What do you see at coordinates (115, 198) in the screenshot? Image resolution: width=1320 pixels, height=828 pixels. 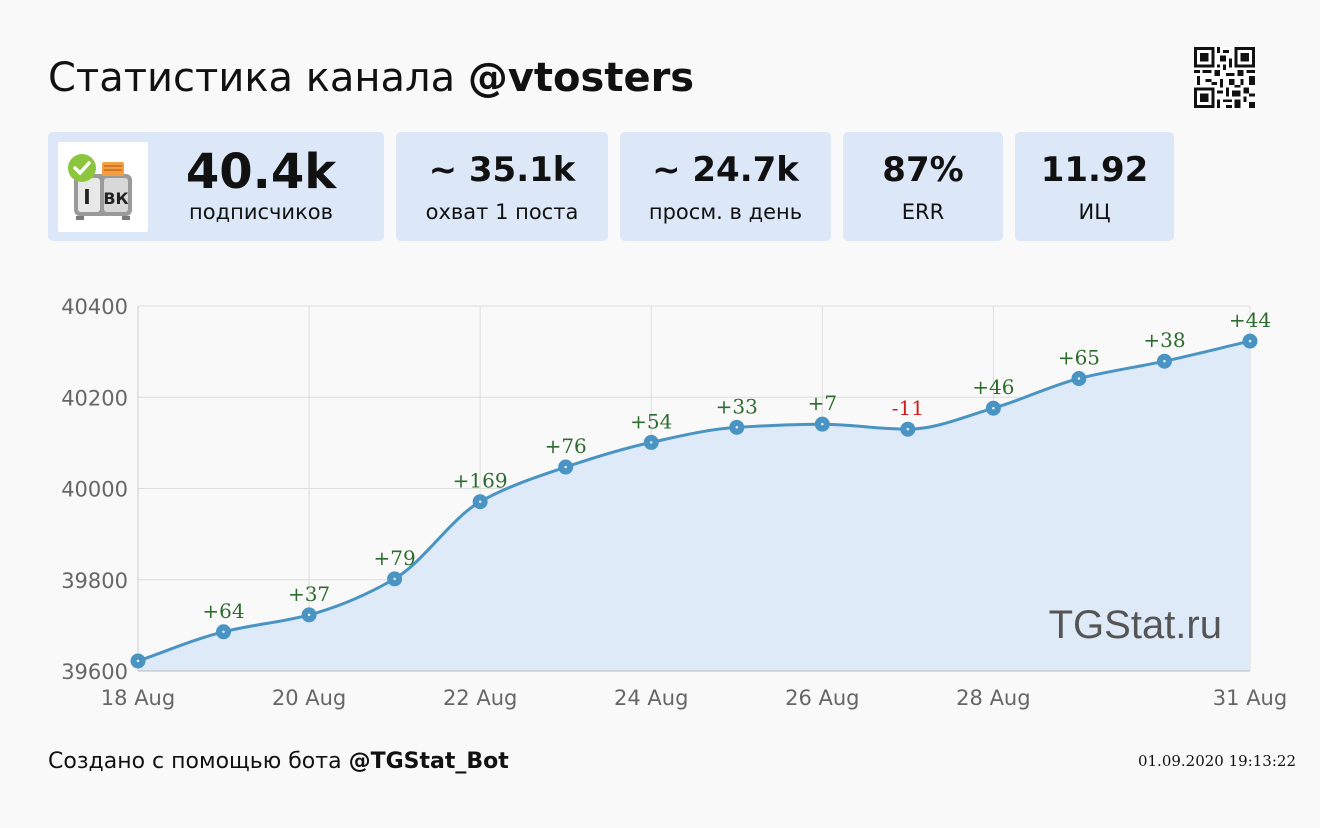 I see `avatar-vk-text: ВК` at bounding box center [115, 198].